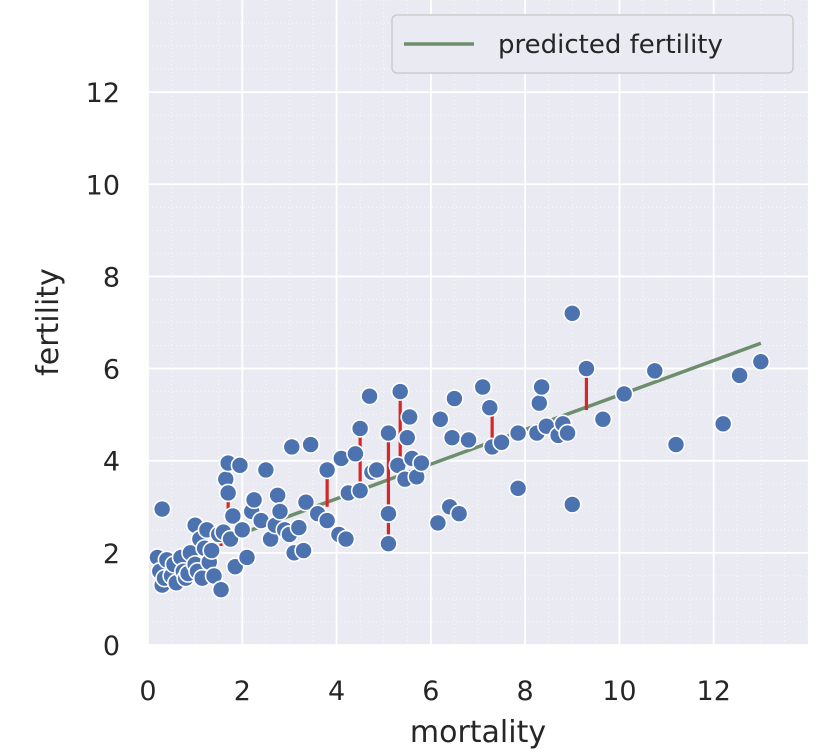  What do you see at coordinates (478, 732) in the screenshot?
I see `x-axis-label: mortality` at bounding box center [478, 732].